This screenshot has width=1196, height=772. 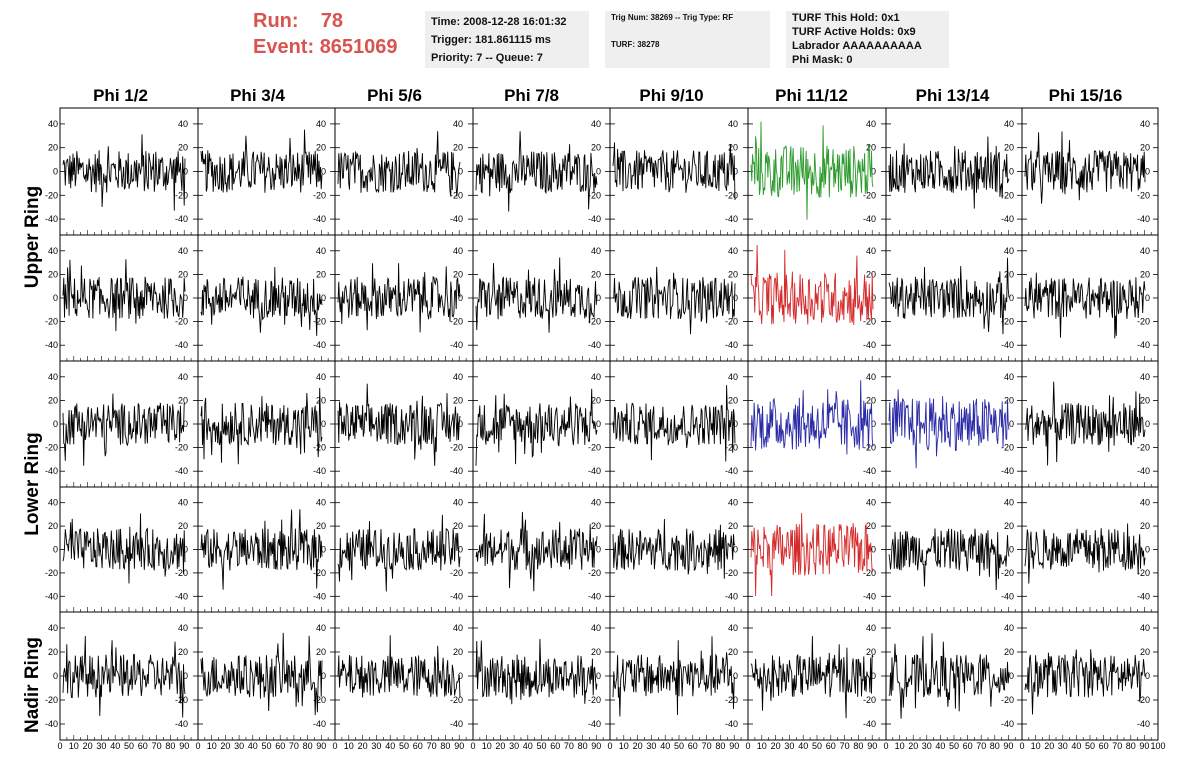 What do you see at coordinates (276, 21) in the screenshot?
I see `run-label: Run:` at bounding box center [276, 21].